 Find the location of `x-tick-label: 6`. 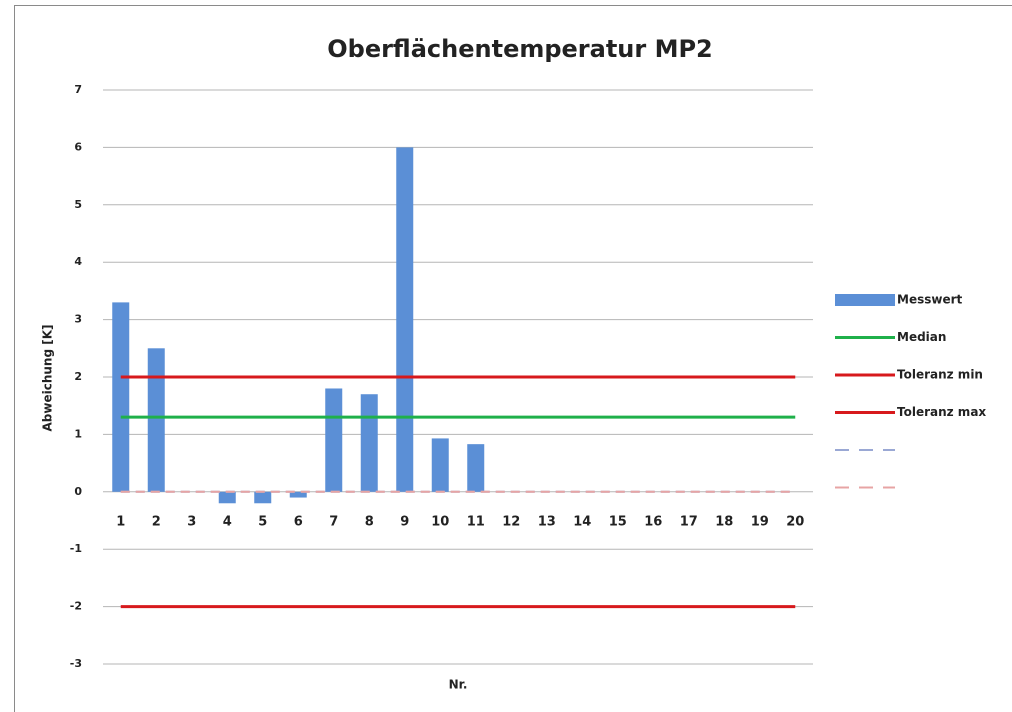

x-tick-label: 6 is located at coordinates (298, 521).